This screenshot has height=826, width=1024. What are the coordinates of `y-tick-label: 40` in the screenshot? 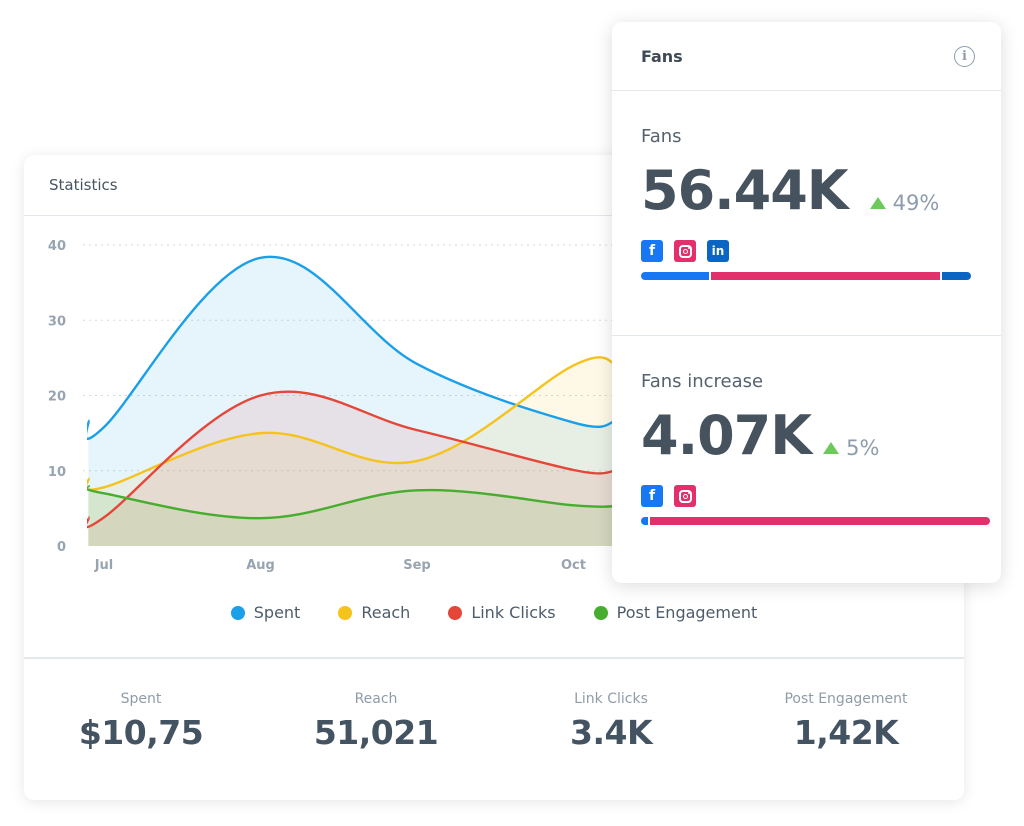 It's located at (57, 246).